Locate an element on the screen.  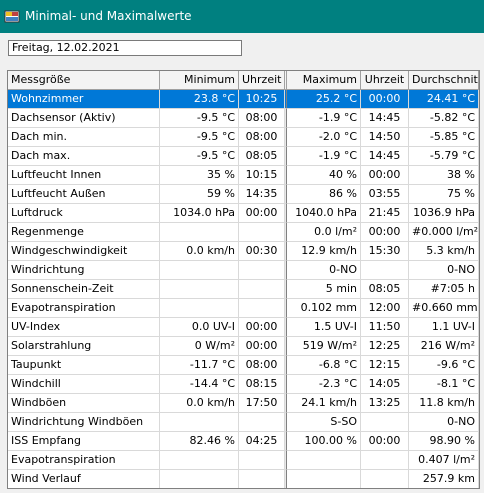
cell-durchschnitt: 5.3 km/h is located at coordinates (444, 251).